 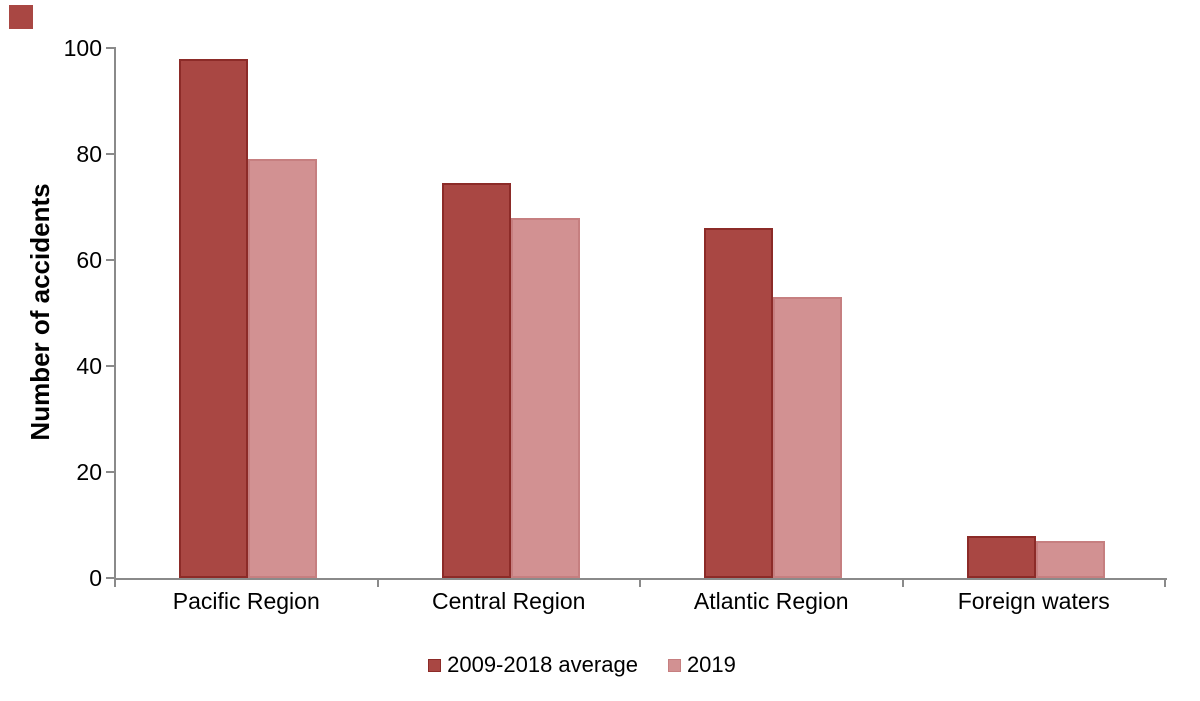 What do you see at coordinates (1033, 601) in the screenshot?
I see `category-label-foreign-waters: Foreign waters` at bounding box center [1033, 601].